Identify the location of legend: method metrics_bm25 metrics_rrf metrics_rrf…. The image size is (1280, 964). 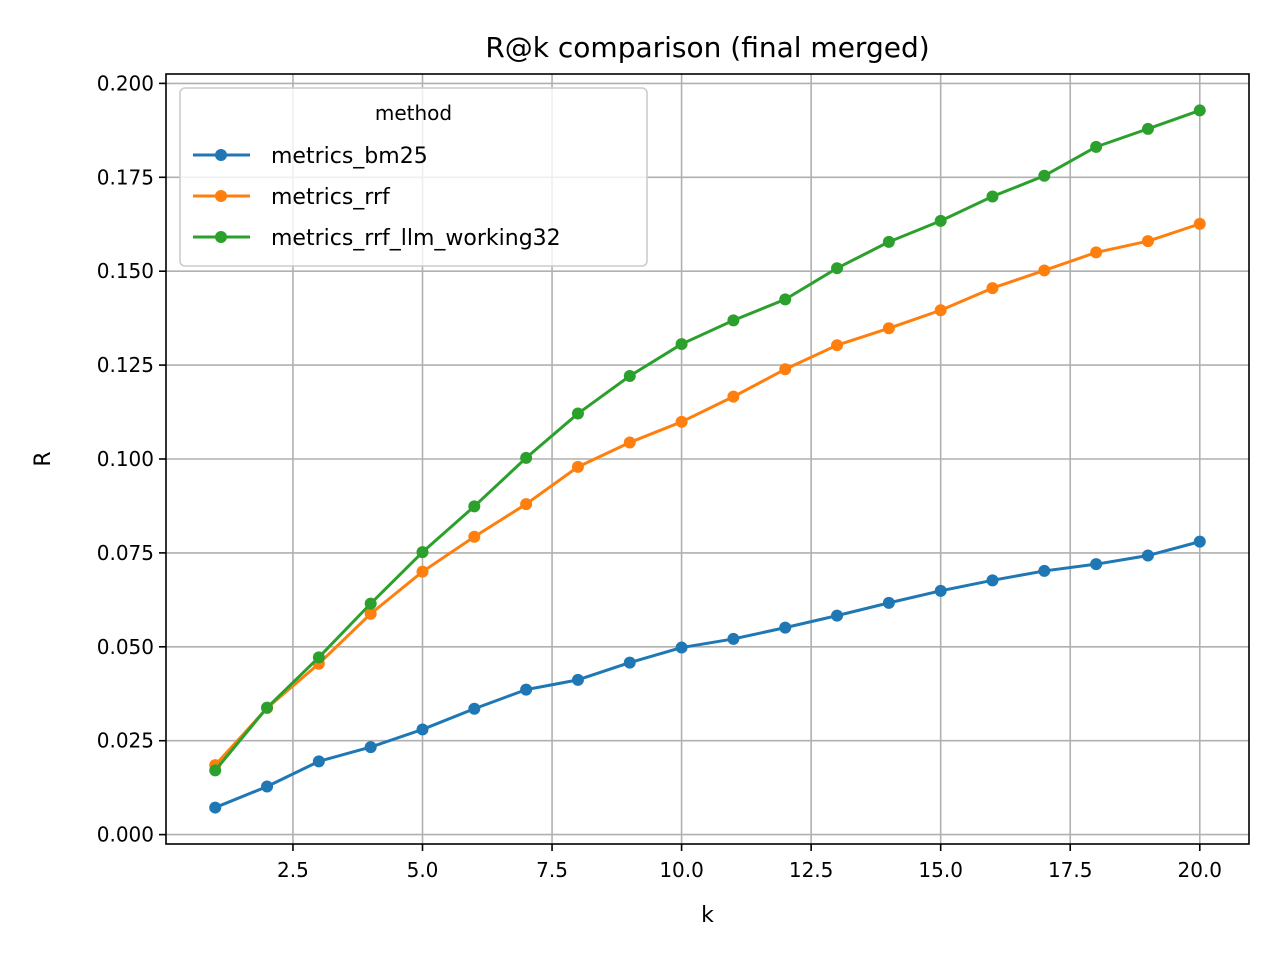
(413, 177).